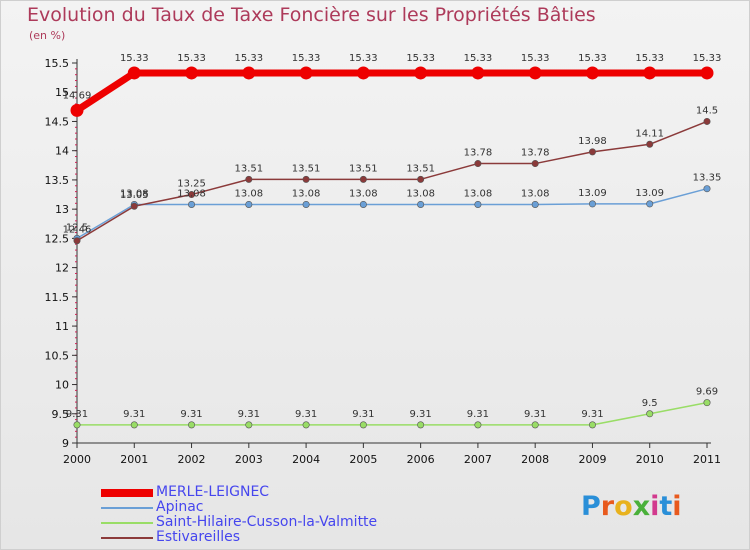 The height and width of the screenshot is (550, 750). What do you see at coordinates (198, 537) in the screenshot?
I see `legend-label: Estivareilles` at bounding box center [198, 537].